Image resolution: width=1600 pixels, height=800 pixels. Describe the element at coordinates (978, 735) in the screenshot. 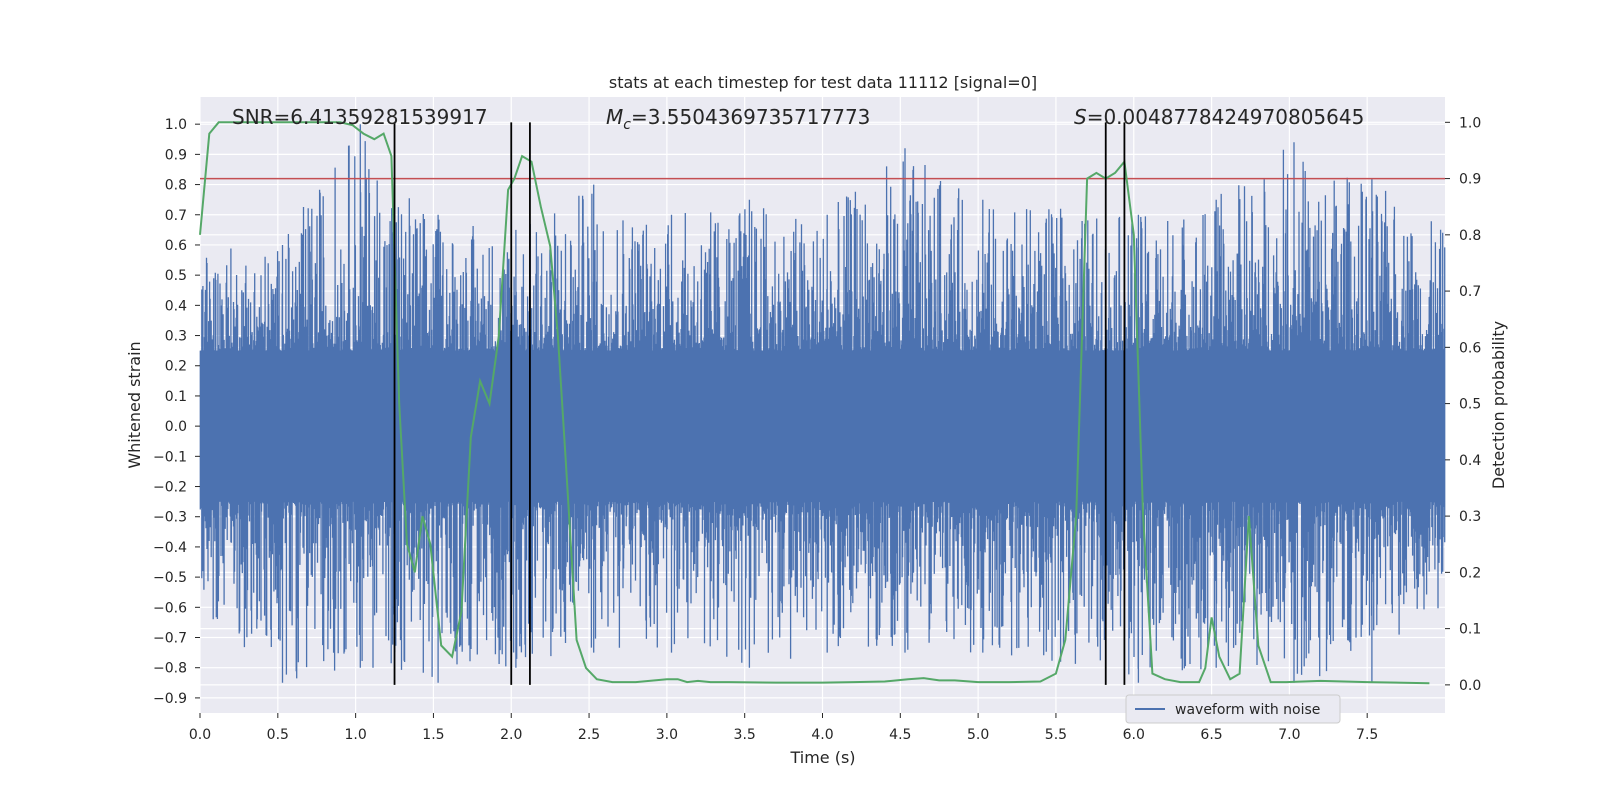

I see `tick-label-x: 5.0` at that location.